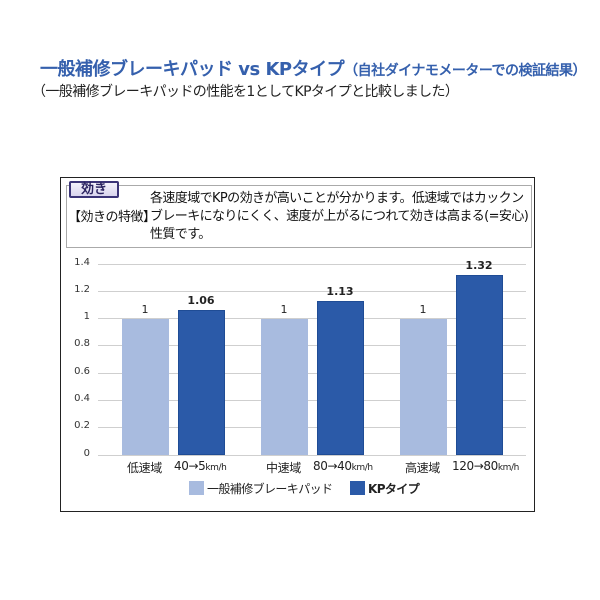 This screenshot has width=600, height=600. I want to click on page-subtitle: （一般補修ブレーキパッドの性能を1としてKPタイプと比較しました）, so click(245, 92).